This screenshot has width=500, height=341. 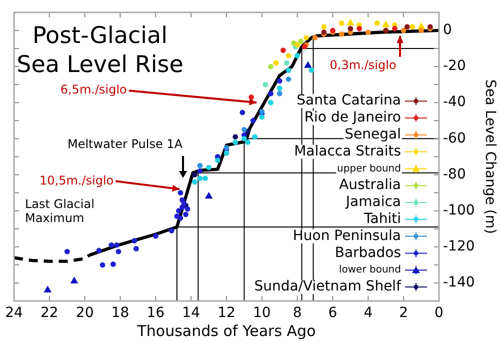 I want to click on legend-label: Santa Catarina, so click(x=348, y=100).